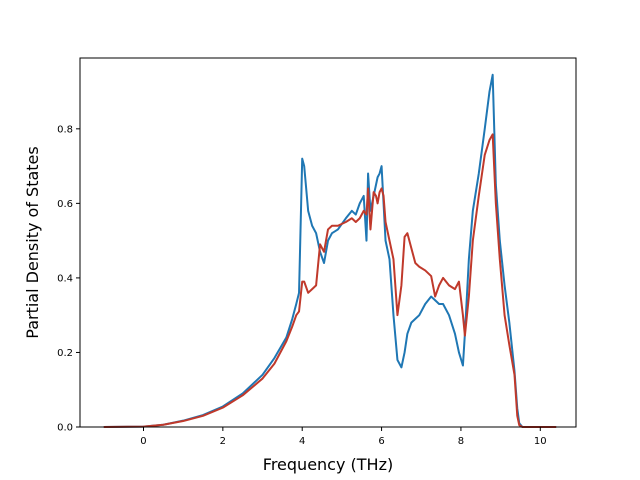  I want to click on x-tick-label: 6, so click(381, 441).